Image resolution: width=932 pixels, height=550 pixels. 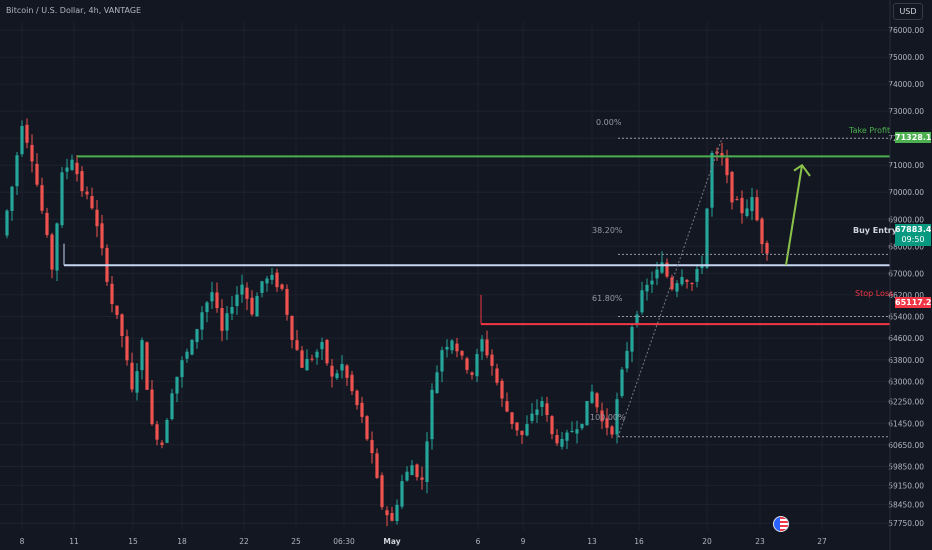 I want to click on x-tick-label: 16, so click(x=639, y=541).